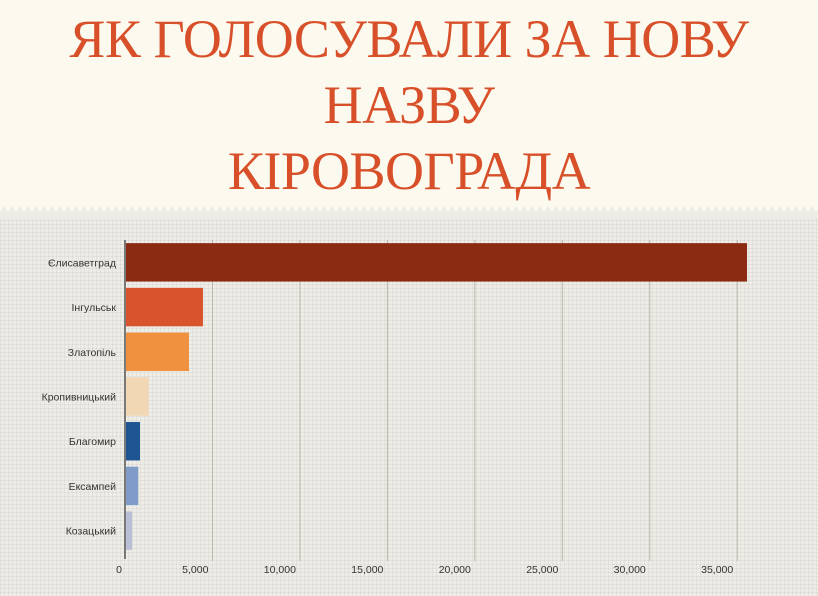  What do you see at coordinates (409, 212) in the screenshot?
I see `zigzag-divider` at bounding box center [409, 212].